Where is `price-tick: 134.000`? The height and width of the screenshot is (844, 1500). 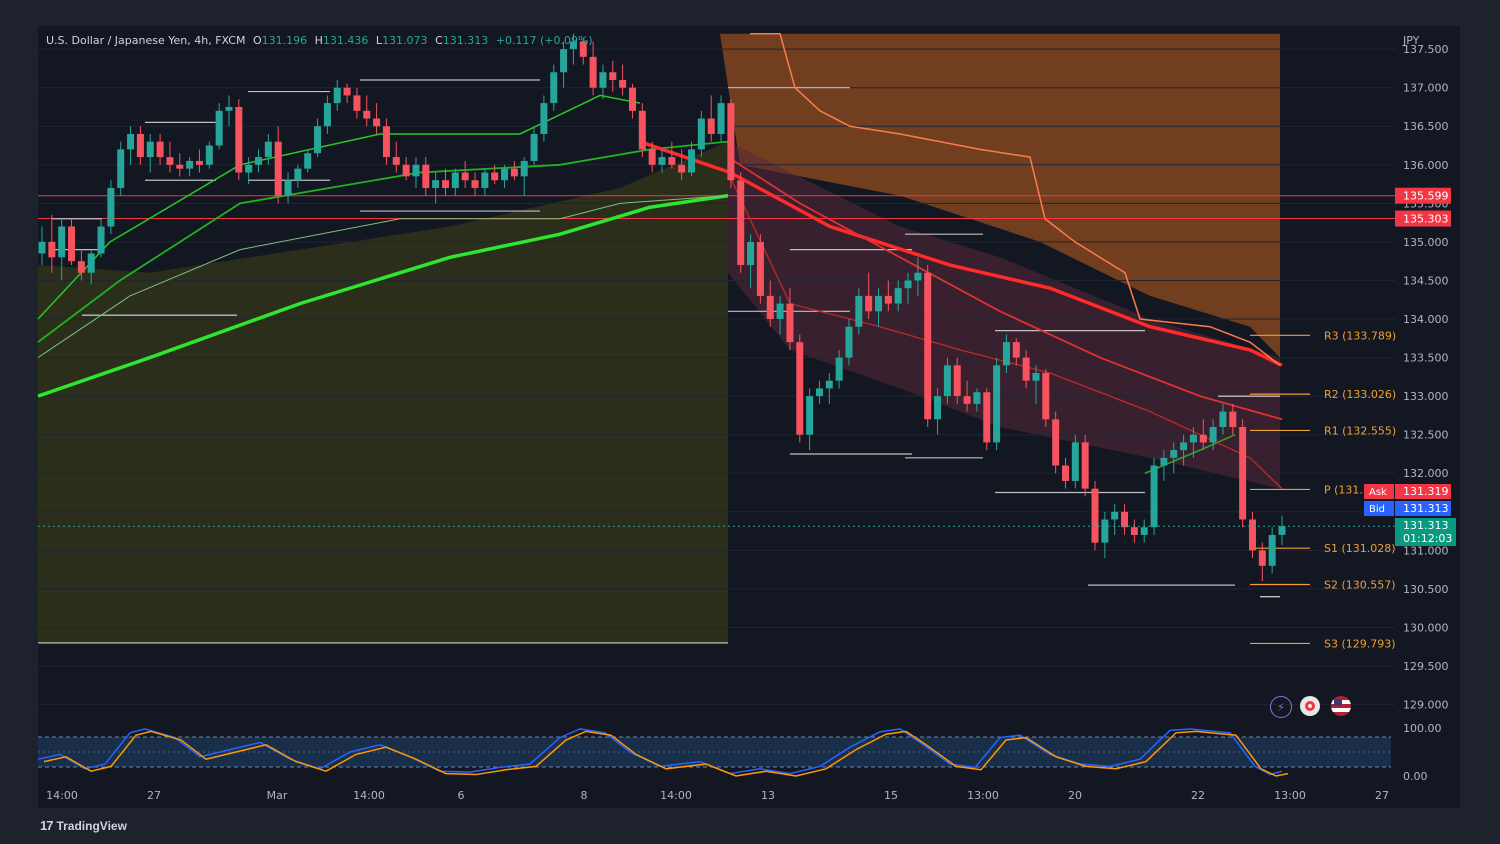
price-tick: 134.000 is located at coordinates (1426, 319).